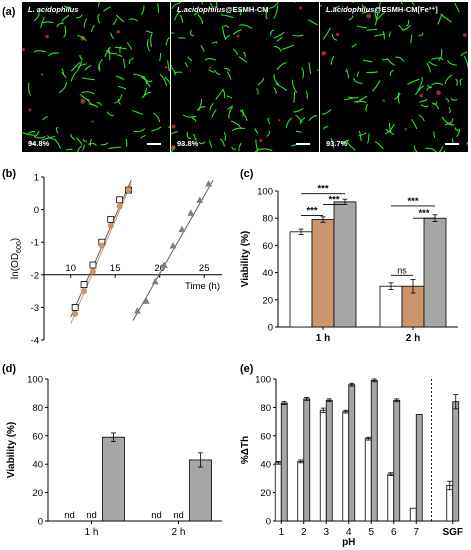  I want to click on panel-a-label: (a), so click(9, 12).